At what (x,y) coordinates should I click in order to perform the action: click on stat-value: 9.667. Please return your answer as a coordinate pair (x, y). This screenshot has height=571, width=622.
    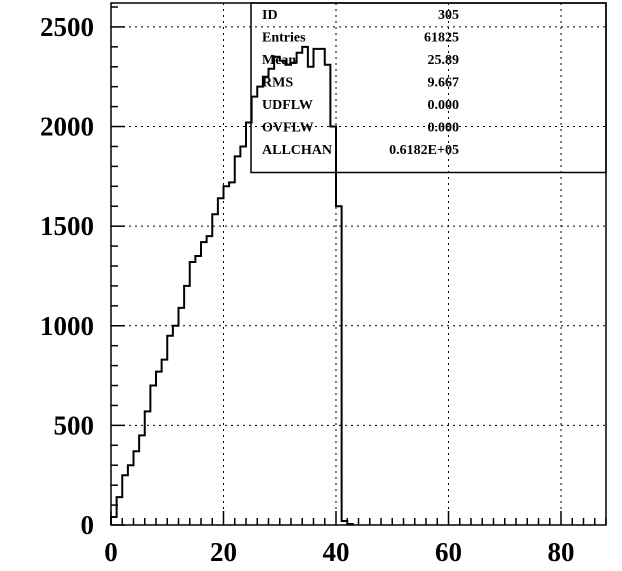
    Looking at the image, I should click on (444, 83).